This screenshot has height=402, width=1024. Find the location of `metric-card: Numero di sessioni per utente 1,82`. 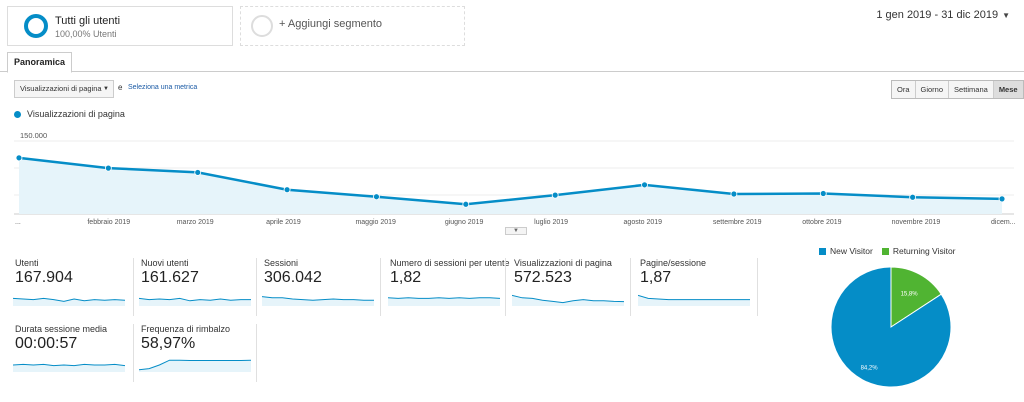

metric-card: Numero di sessioni per utente 1,82 is located at coordinates (449, 289).